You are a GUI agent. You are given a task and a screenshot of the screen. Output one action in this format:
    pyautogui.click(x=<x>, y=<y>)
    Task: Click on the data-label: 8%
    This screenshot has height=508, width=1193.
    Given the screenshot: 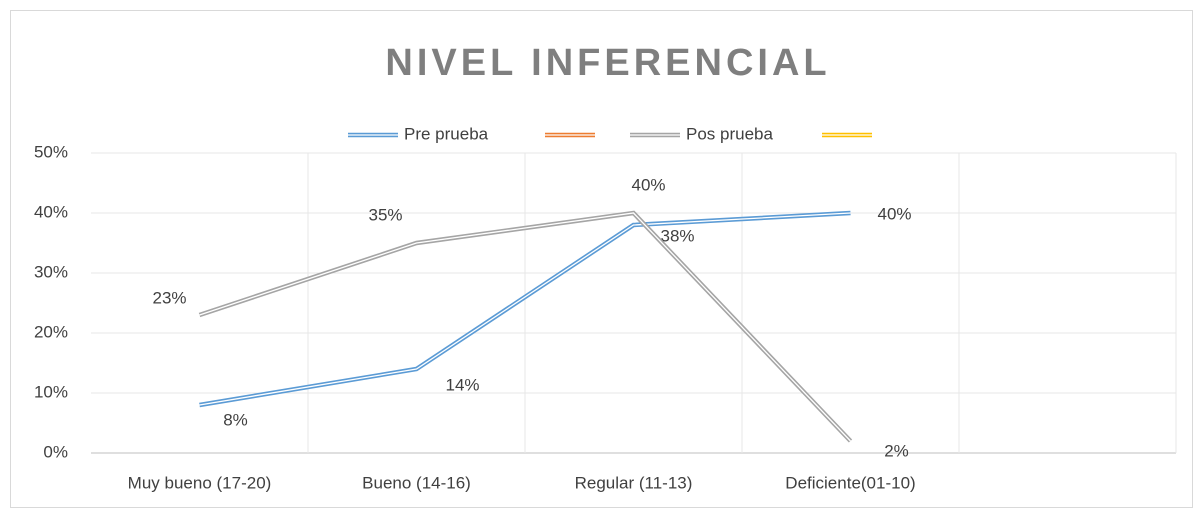 What is the action you would take?
    pyautogui.click(x=235, y=419)
    